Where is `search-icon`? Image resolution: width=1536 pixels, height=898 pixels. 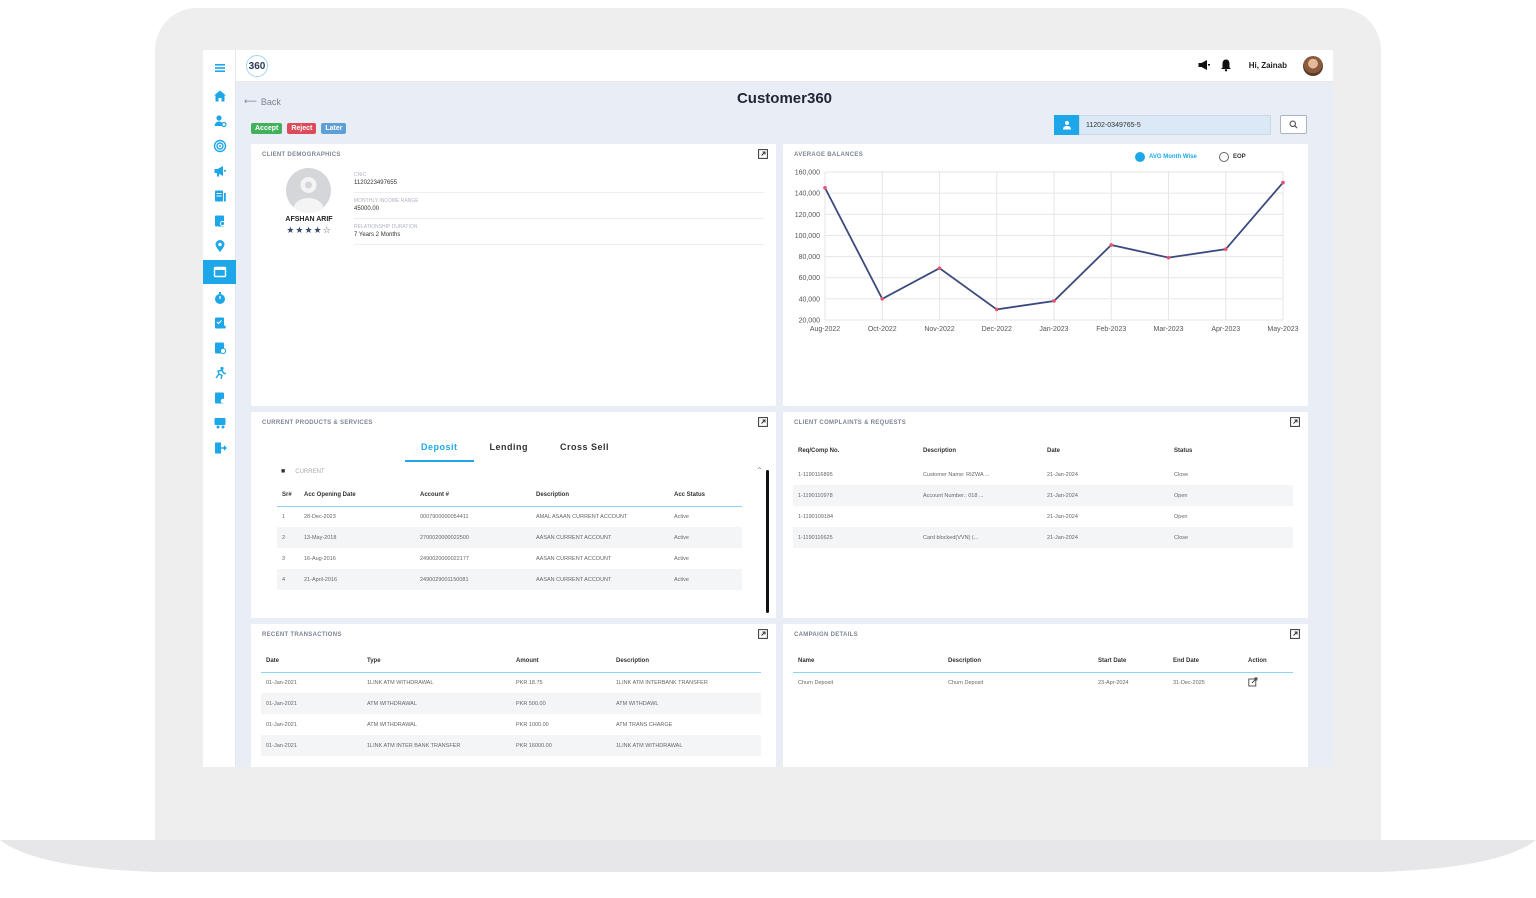 search-icon is located at coordinates (1293, 124).